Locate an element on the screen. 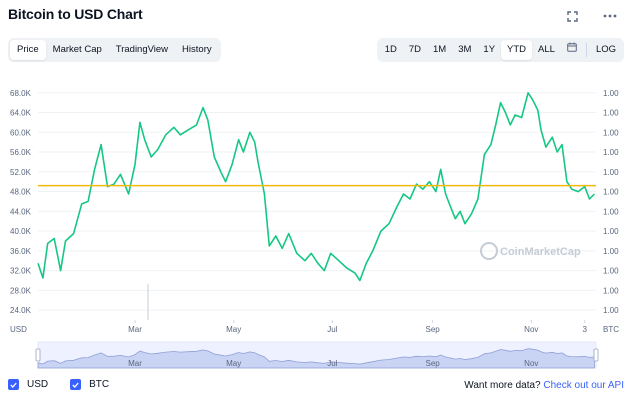  navigator-series is located at coordinates (316, 358).